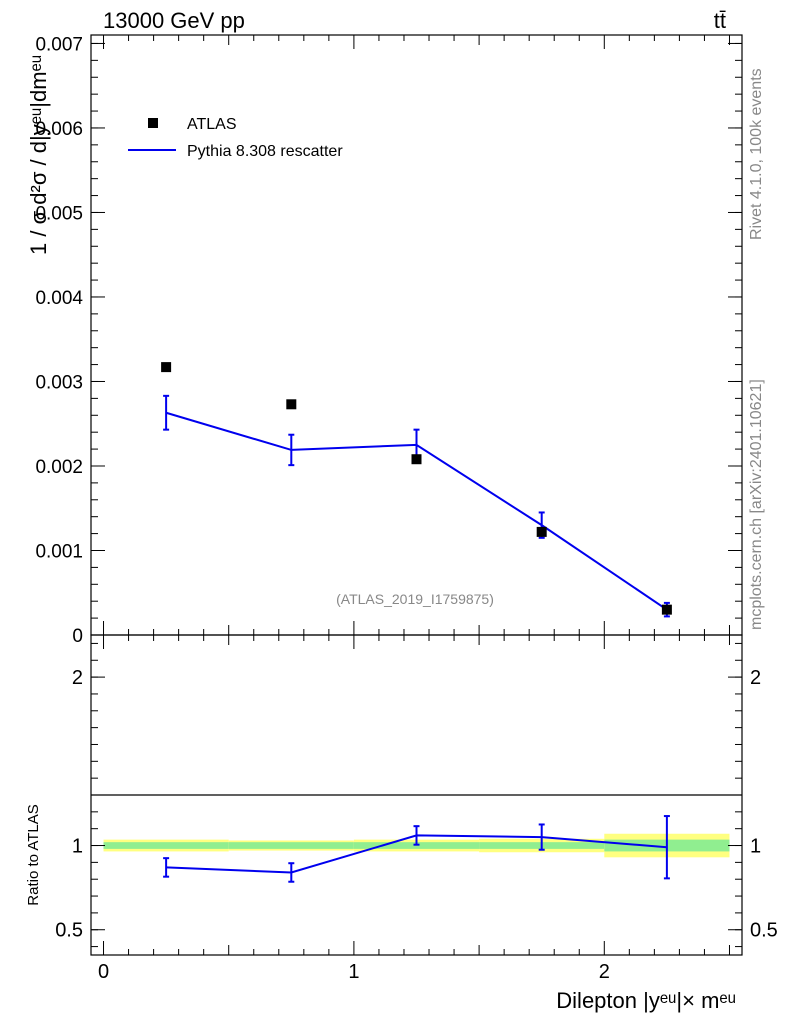  I want to click on ratio-ytick-label: 1, so click(77, 847).